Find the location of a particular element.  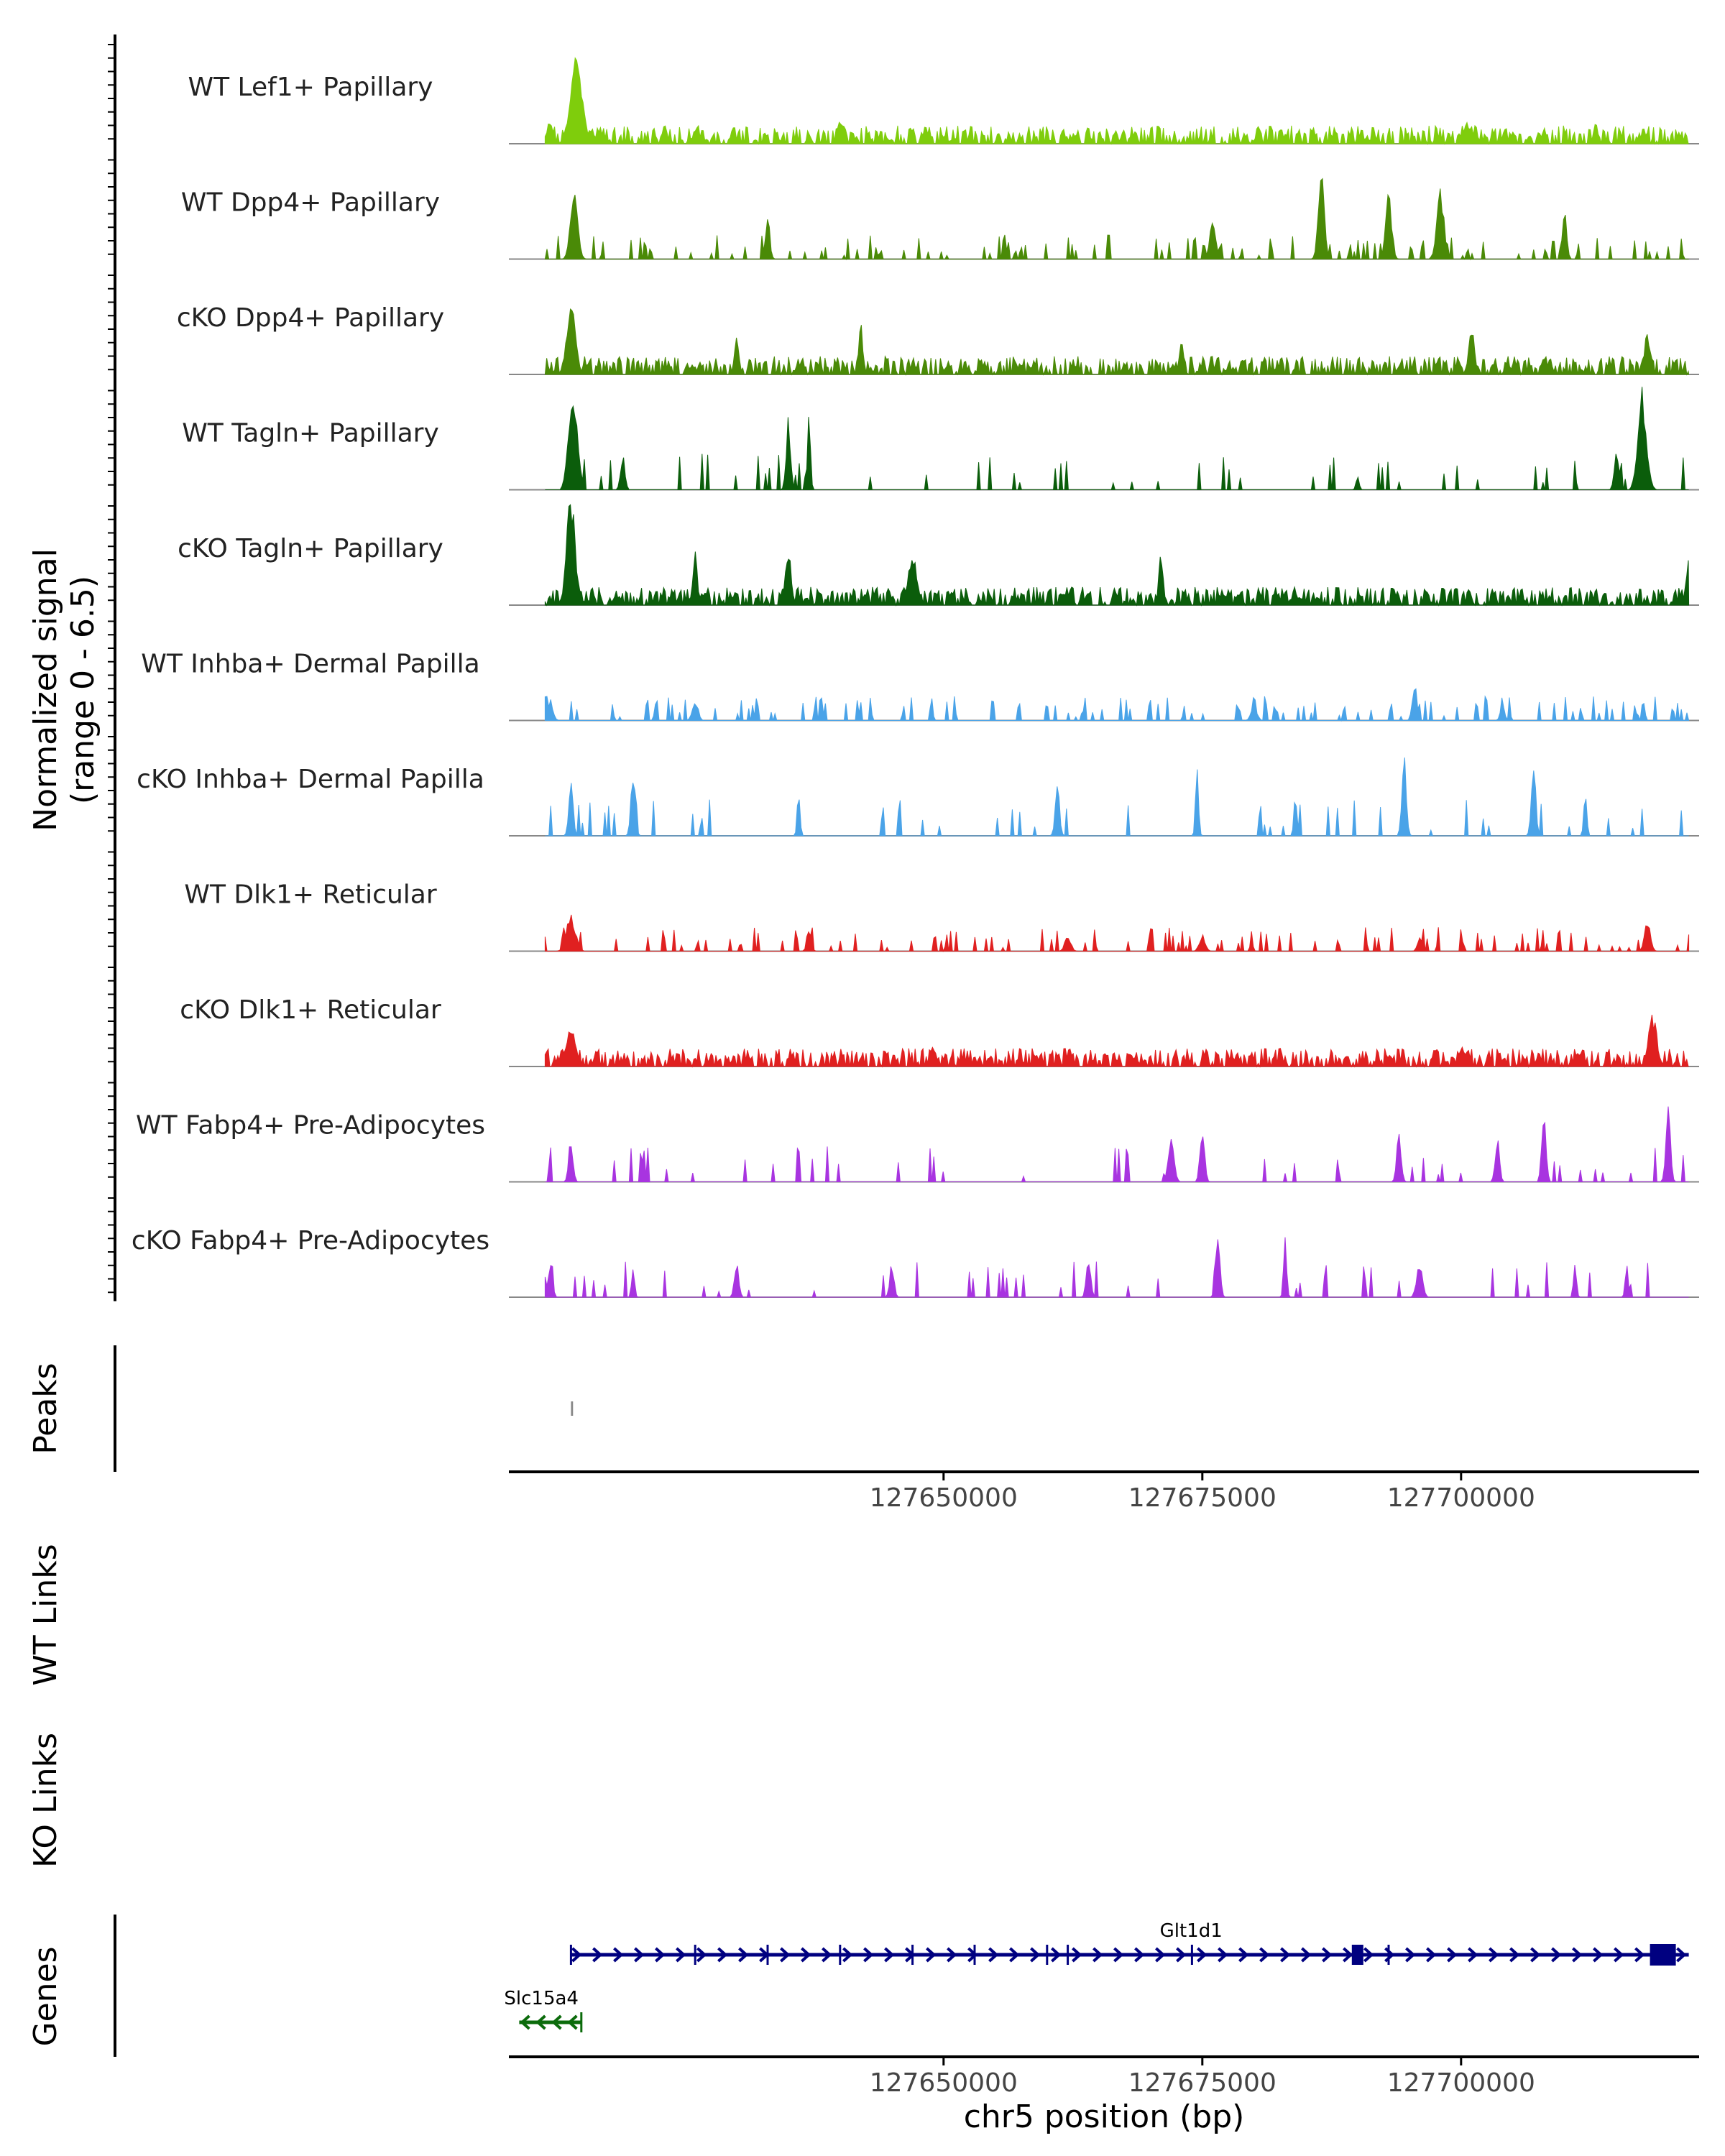

track-label: WT Fabp4+ Pre-Adipocytes is located at coordinates (310, 1126).